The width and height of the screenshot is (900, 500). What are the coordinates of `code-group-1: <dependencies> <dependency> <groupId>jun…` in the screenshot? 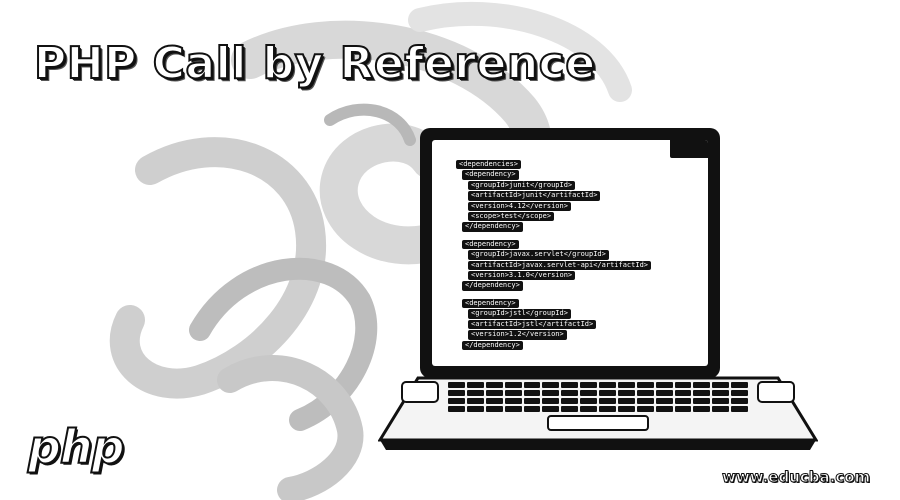 It's located at (553, 196).